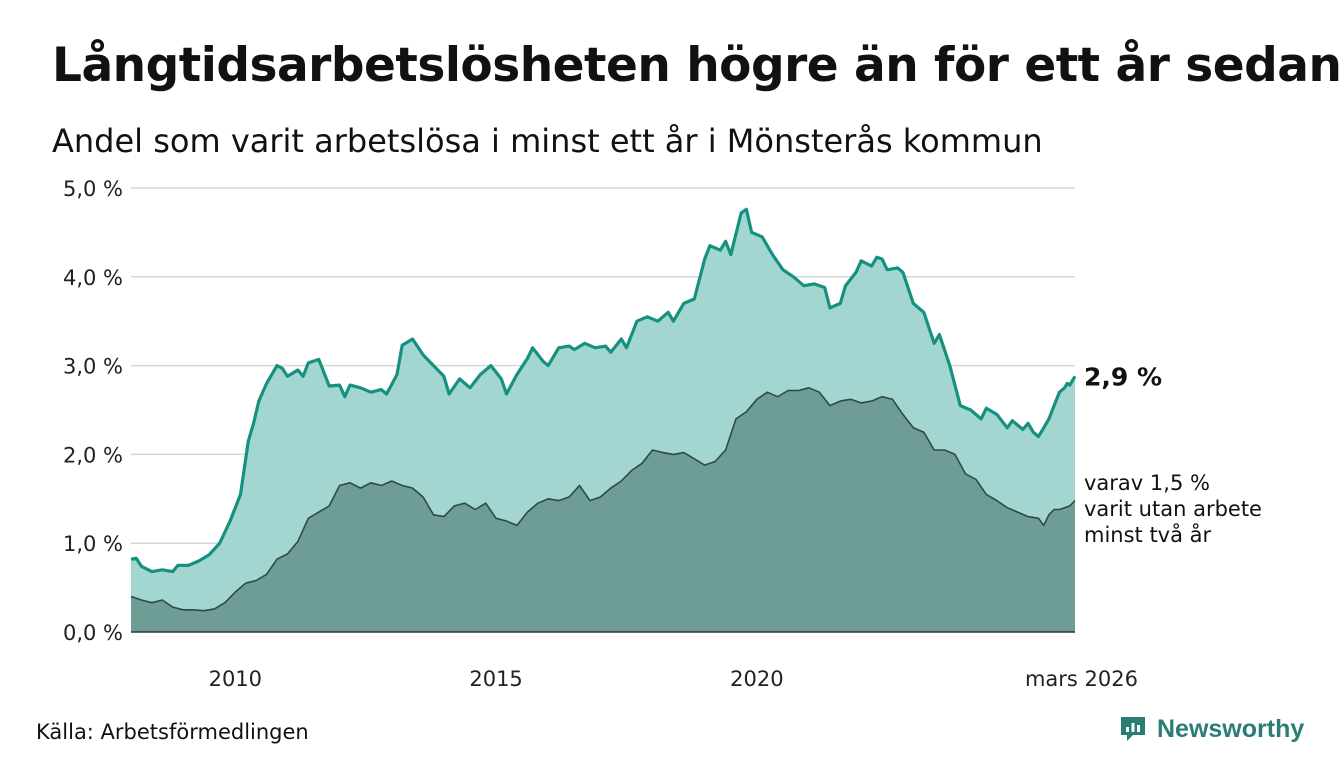 The width and height of the screenshot is (1340, 780). I want to click on two-year-end-label-line: varit utan arbete, so click(1173, 509).